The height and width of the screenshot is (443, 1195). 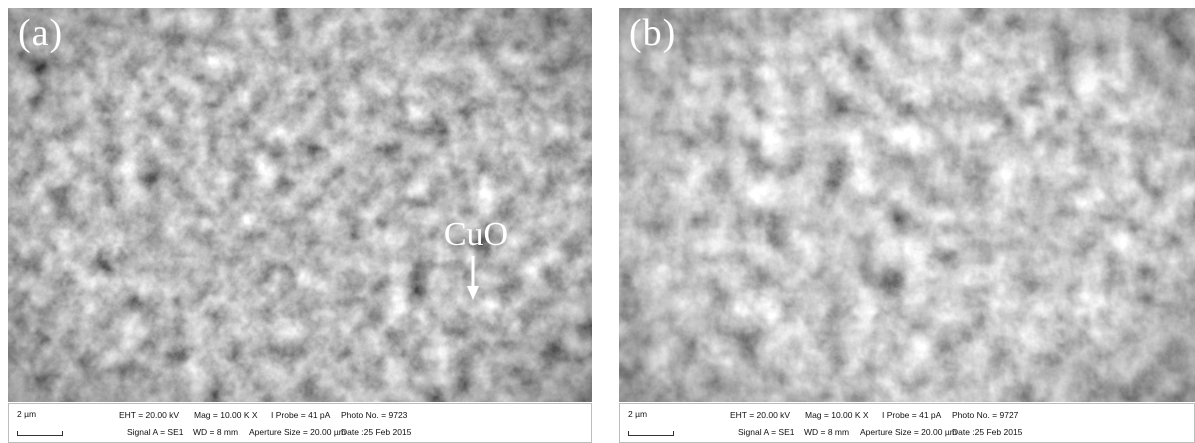 What do you see at coordinates (985, 415) in the screenshot?
I see `photo-number: Photo No. = 9727` at bounding box center [985, 415].